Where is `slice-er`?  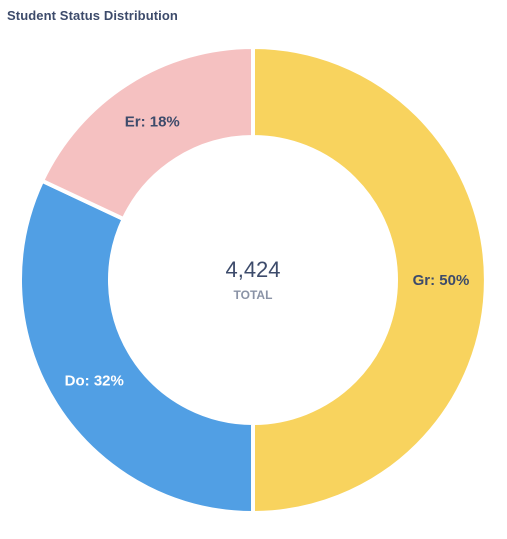
slice-er is located at coordinates (147, 133).